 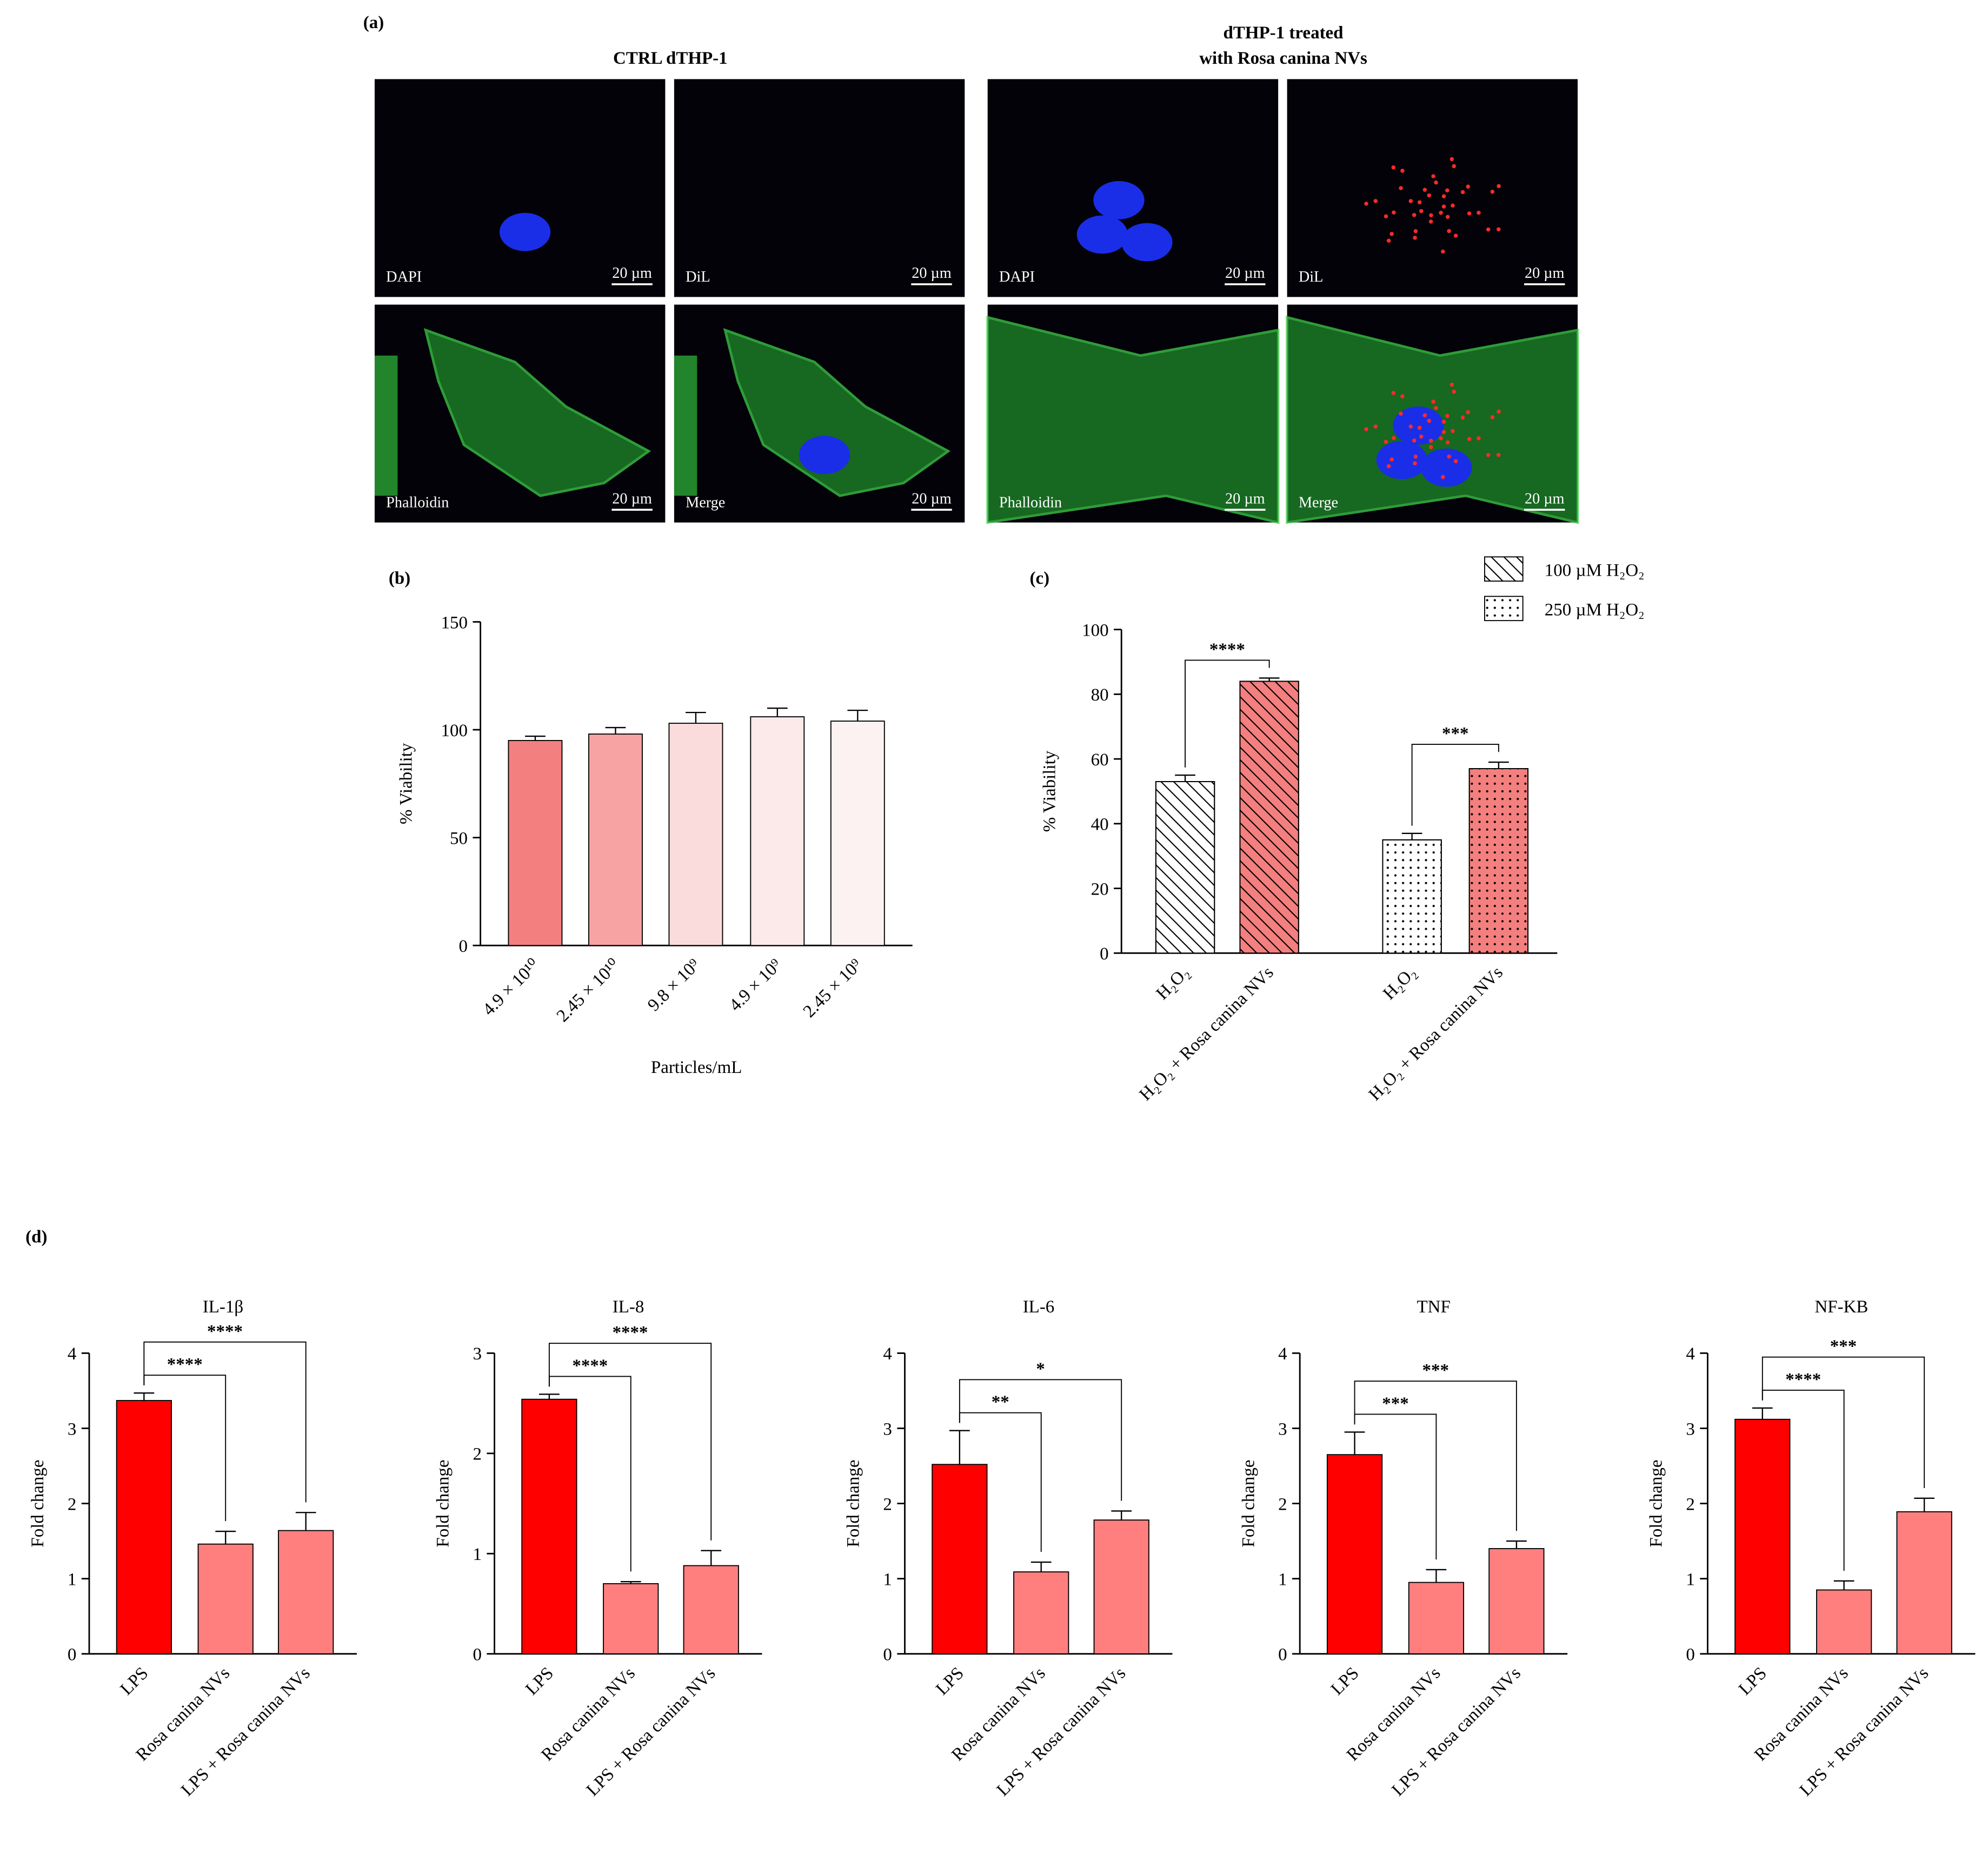 What do you see at coordinates (1030, 502) in the screenshot?
I see `micrograph-label: Phalloidin` at bounding box center [1030, 502].